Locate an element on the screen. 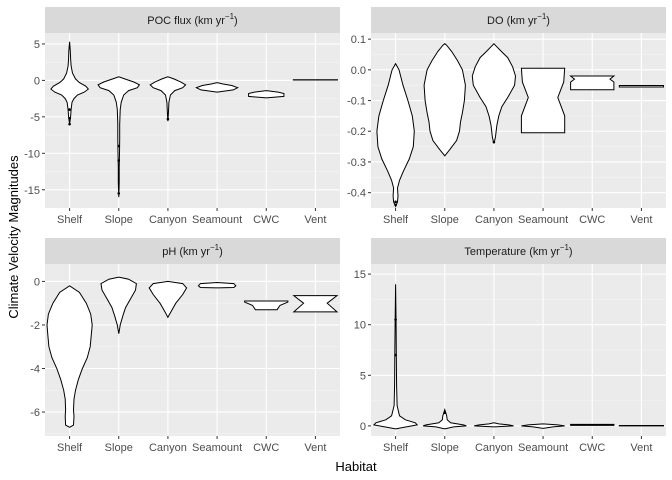  y-tick-label: 5 is located at coordinates (363, 376).